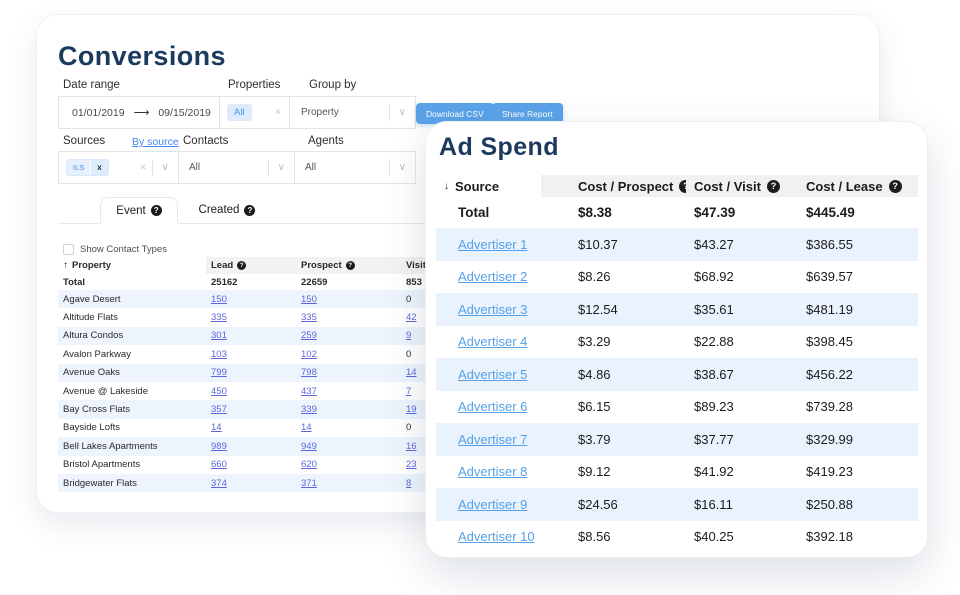 This screenshot has height=595, width=960. What do you see at coordinates (409, 483) in the screenshot?
I see `metric-link: 8` at bounding box center [409, 483].